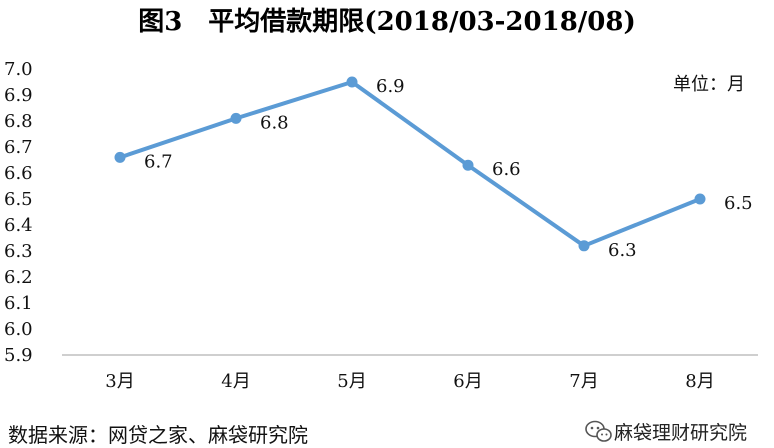 This screenshot has height=448, width=774. What do you see at coordinates (18, 251) in the screenshot?
I see `y-tick-label: 6.3` at bounding box center [18, 251].